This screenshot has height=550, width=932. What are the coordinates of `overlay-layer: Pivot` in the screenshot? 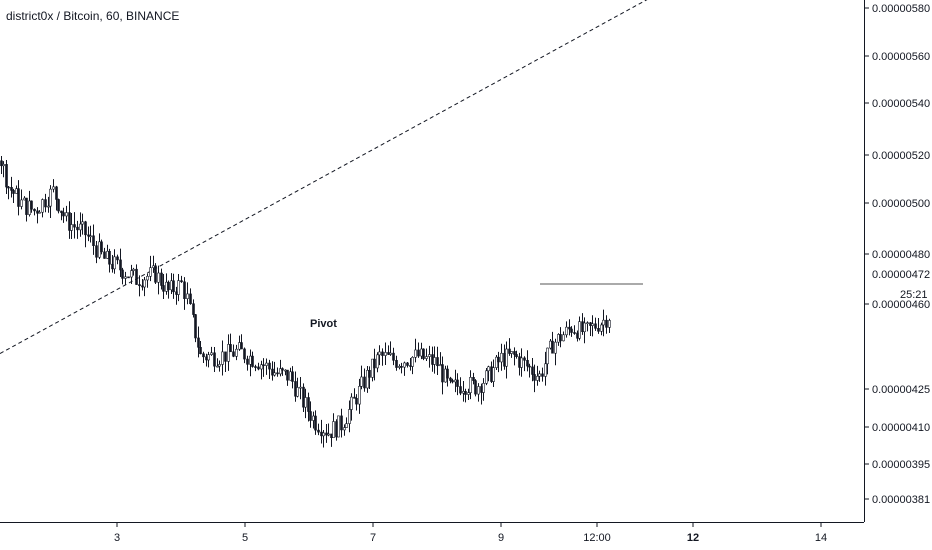 It's located at (323, 324).